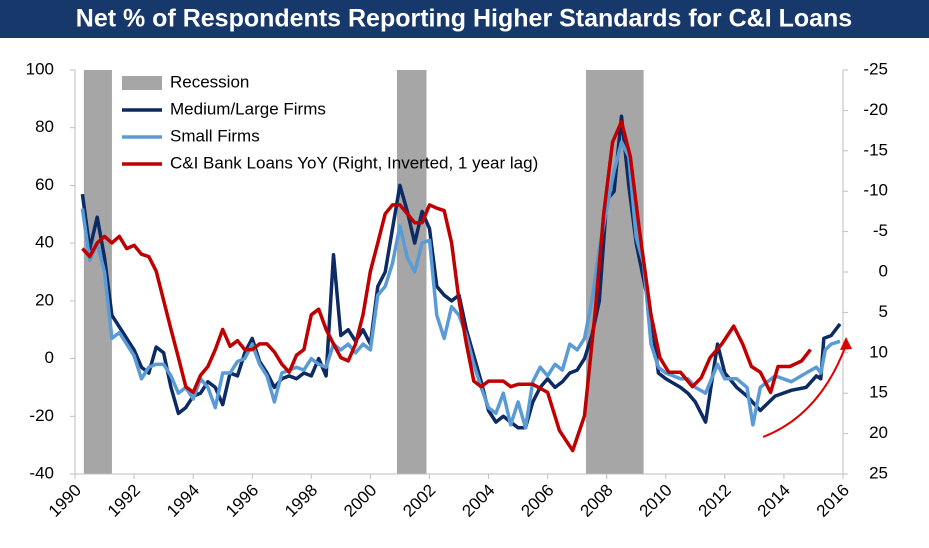 The height and width of the screenshot is (548, 929). I want to click on legend-label: Recession, so click(209, 81).